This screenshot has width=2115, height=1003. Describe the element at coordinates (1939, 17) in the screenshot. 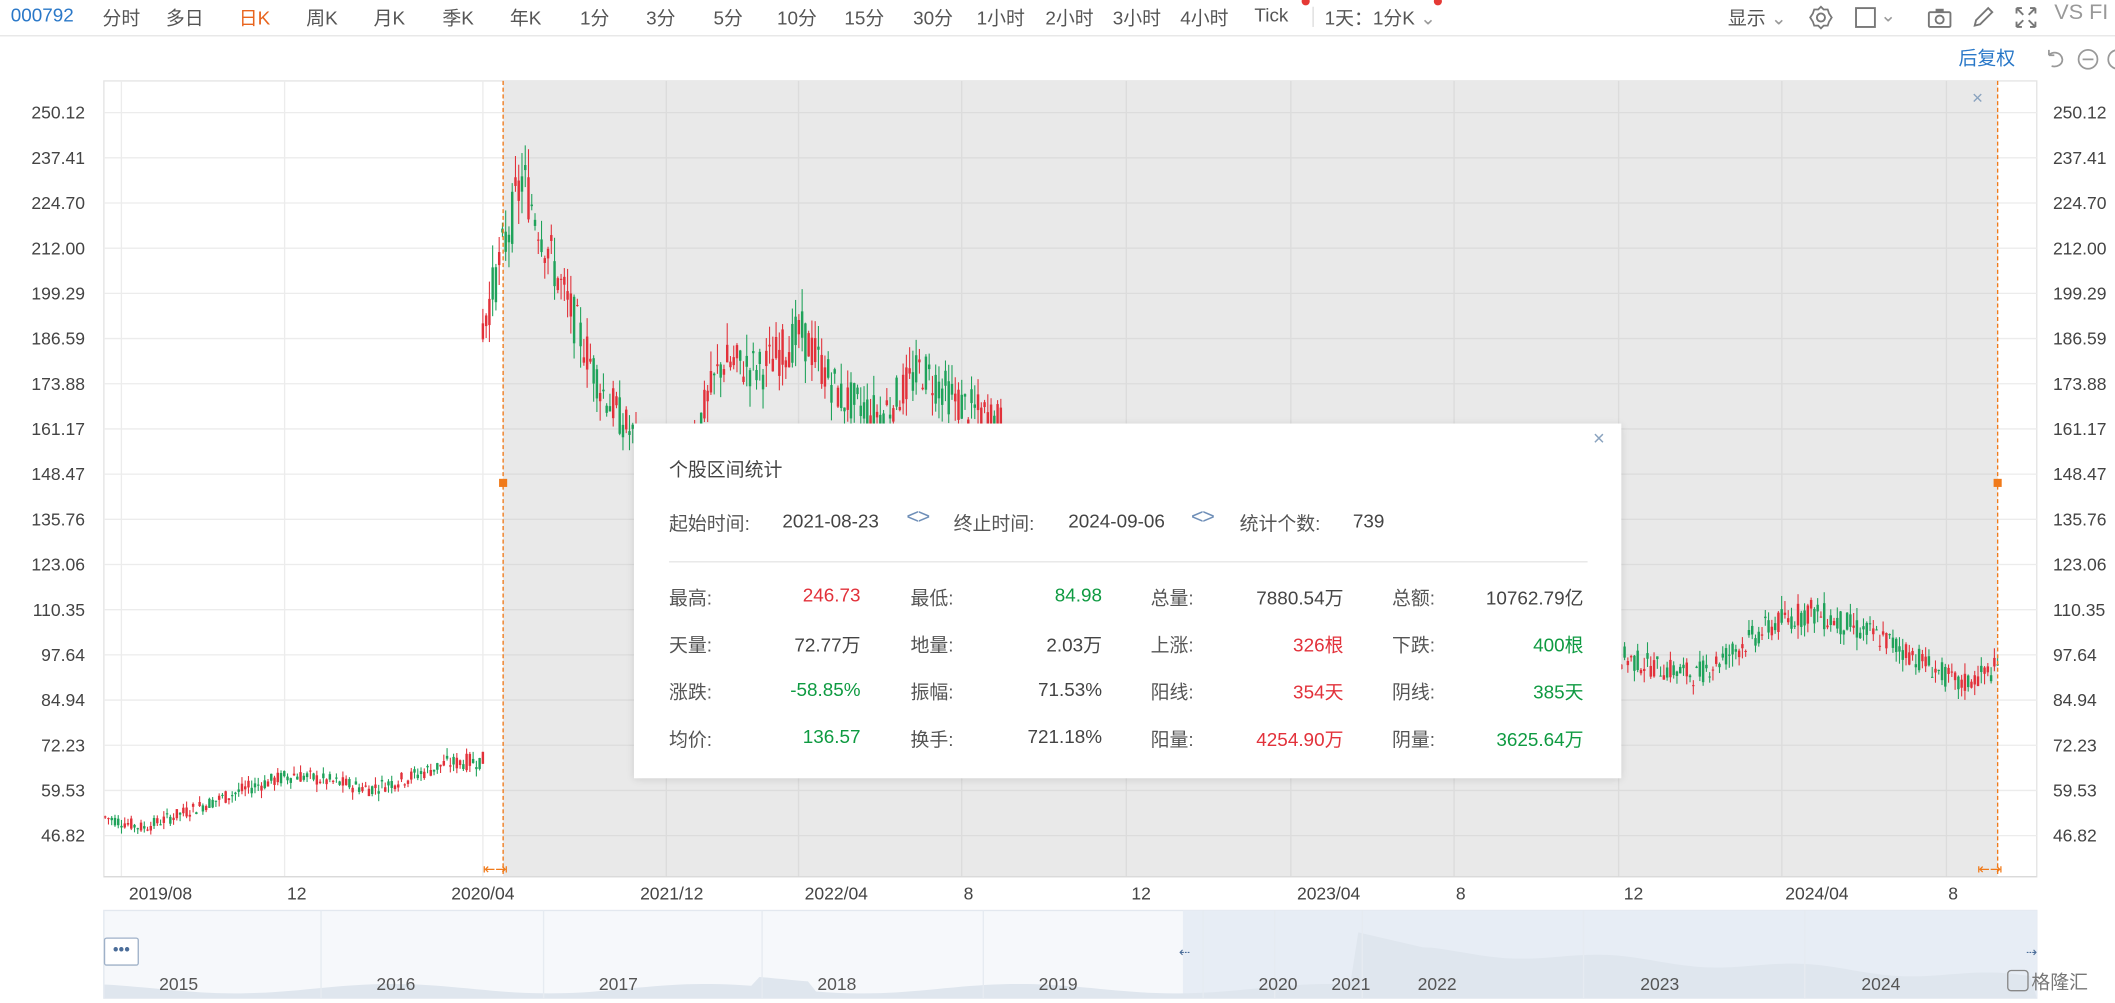

I see `camera-icon` at that location.